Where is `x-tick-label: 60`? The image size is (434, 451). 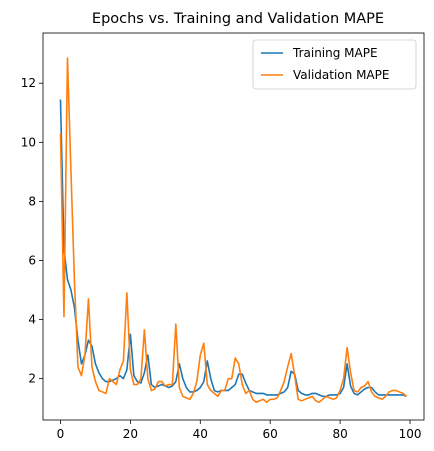
x-tick-label: 60 is located at coordinates (270, 434).